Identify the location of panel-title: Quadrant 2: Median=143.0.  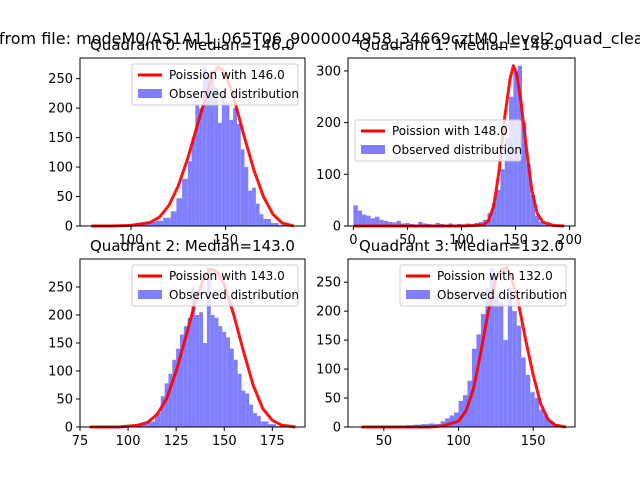
(192, 246).